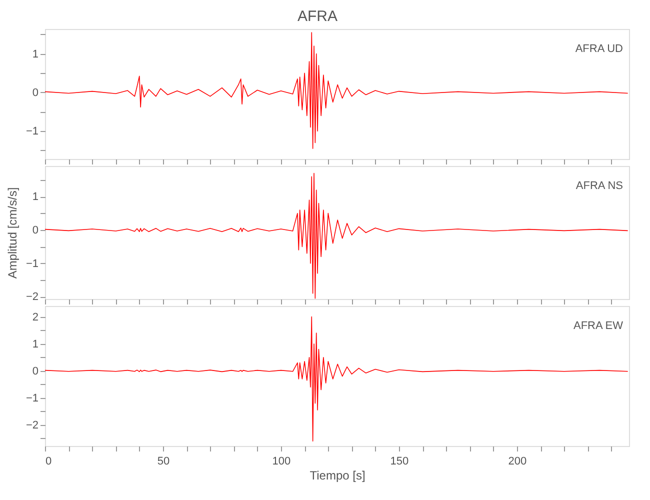 The image size is (650, 500). Describe the element at coordinates (598, 326) in the screenshot. I see `annotation: AFRA EW` at that location.